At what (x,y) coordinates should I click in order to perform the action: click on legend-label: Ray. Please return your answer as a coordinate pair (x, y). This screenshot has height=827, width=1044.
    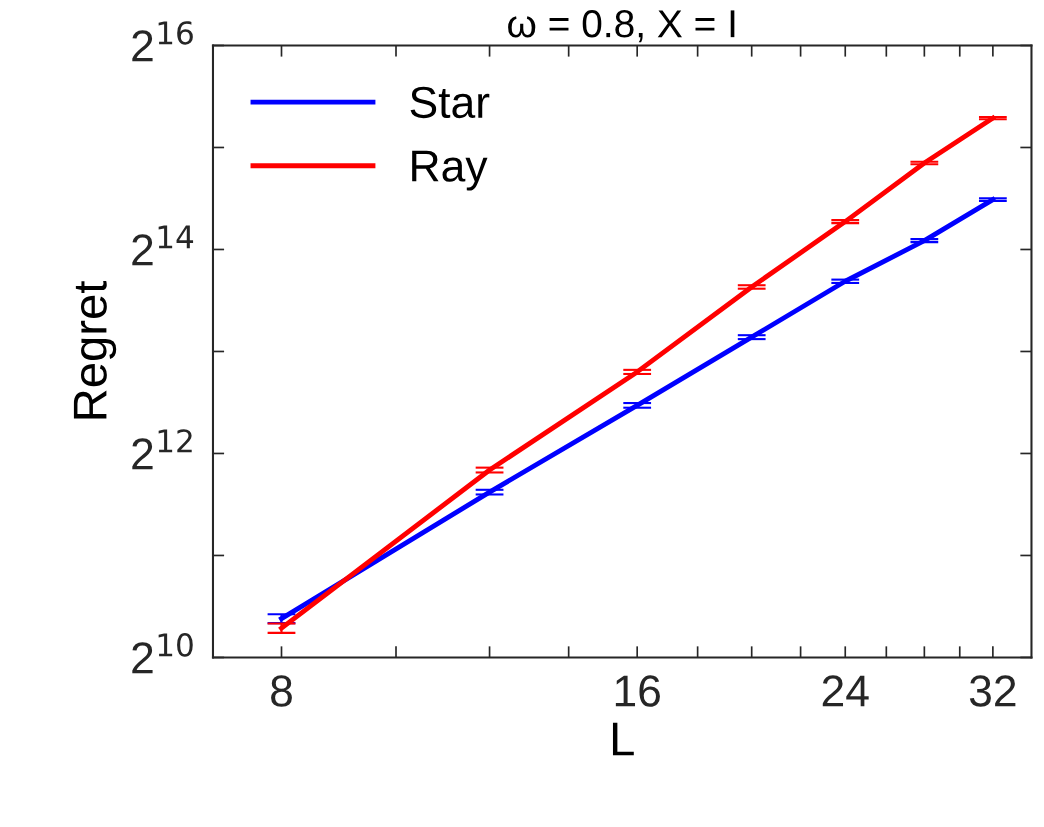
    Looking at the image, I should click on (450, 170).